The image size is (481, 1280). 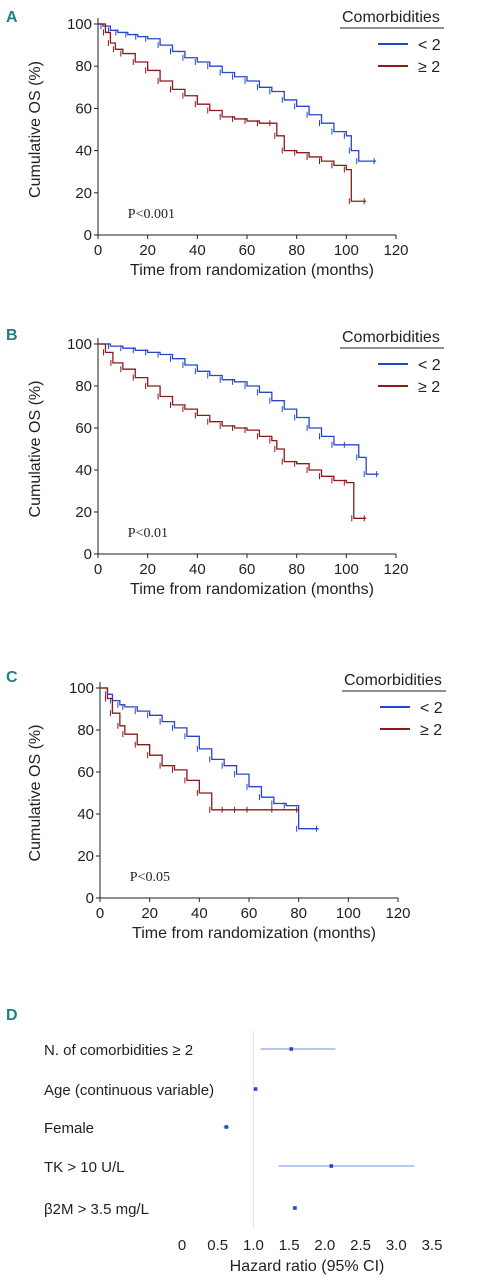 I want to click on panel-letter: B, so click(x=12, y=335).